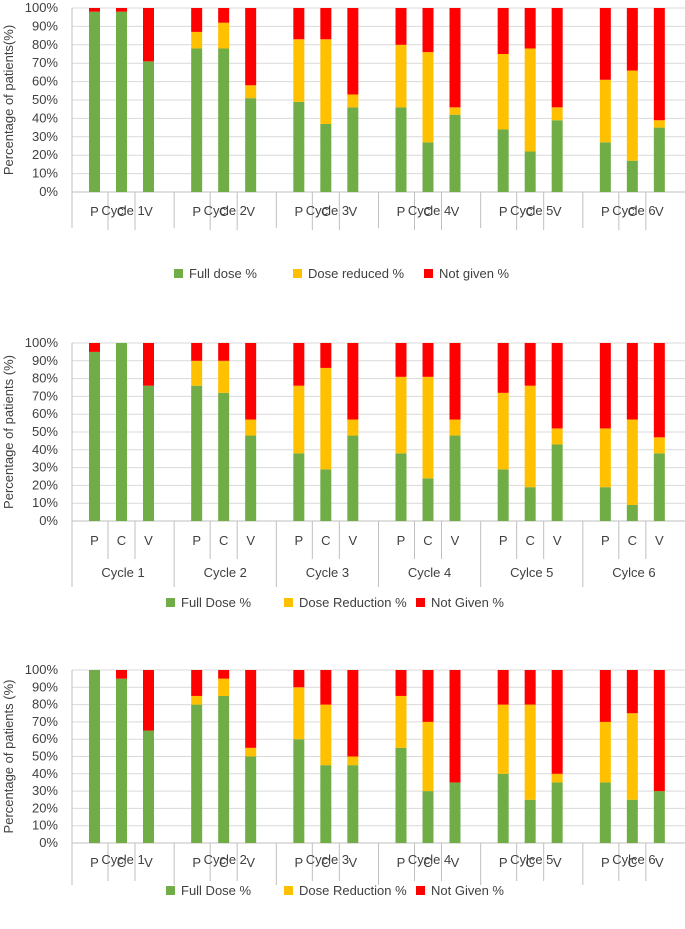 This screenshot has height=929, width=685. I want to click on y-tick-label: 20%, so click(45, 807).